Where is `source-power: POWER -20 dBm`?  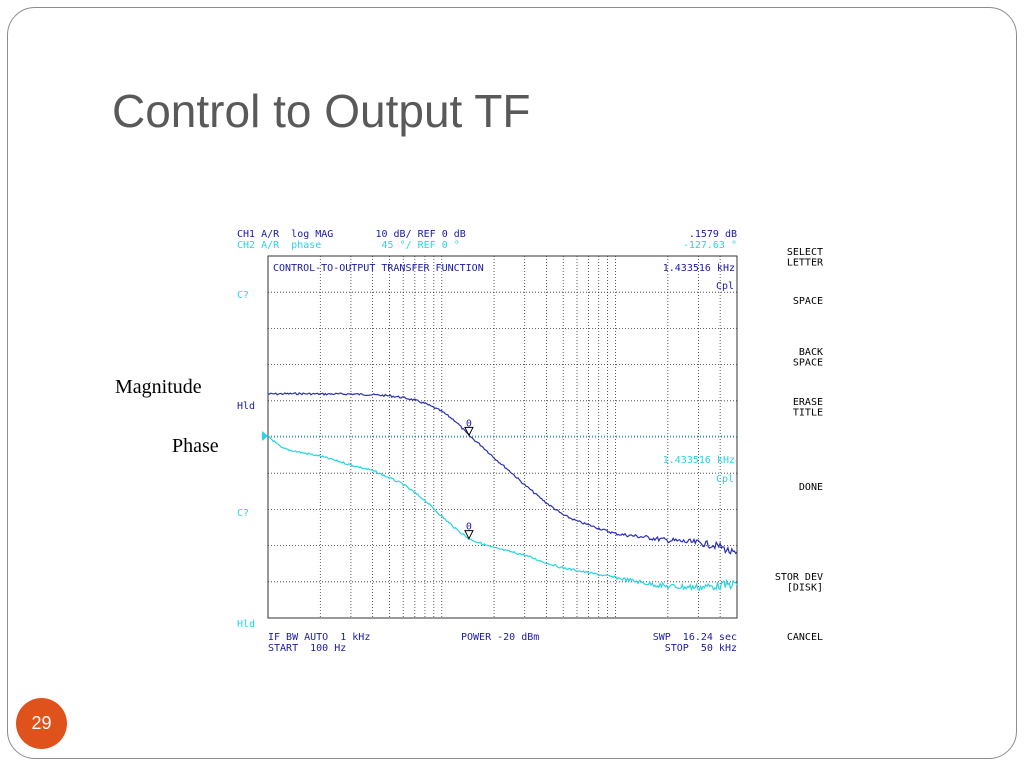
source-power: POWER -20 dBm is located at coordinates (500, 637).